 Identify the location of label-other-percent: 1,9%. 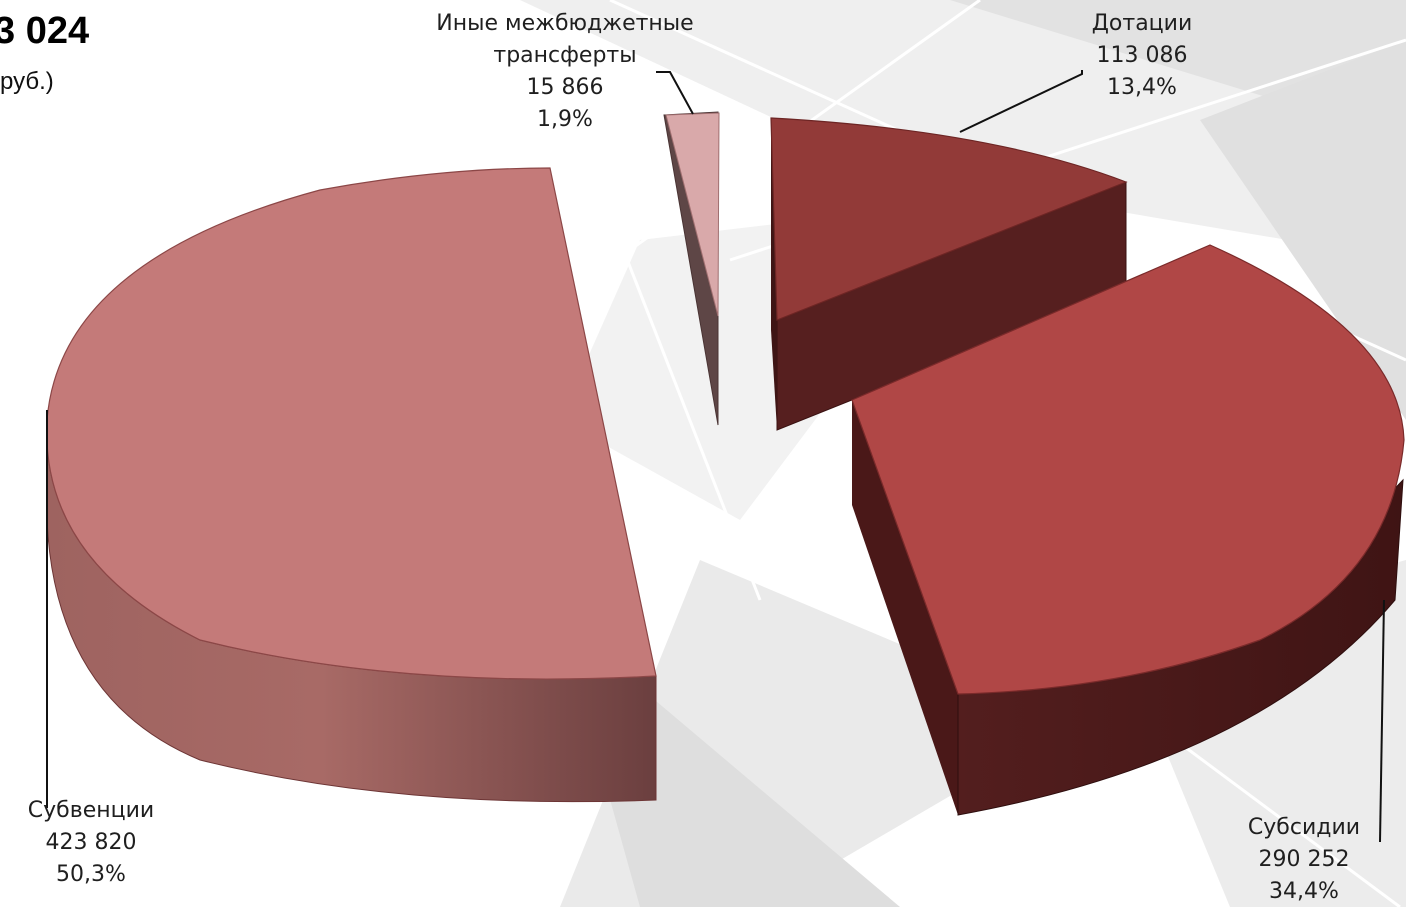
(565, 119).